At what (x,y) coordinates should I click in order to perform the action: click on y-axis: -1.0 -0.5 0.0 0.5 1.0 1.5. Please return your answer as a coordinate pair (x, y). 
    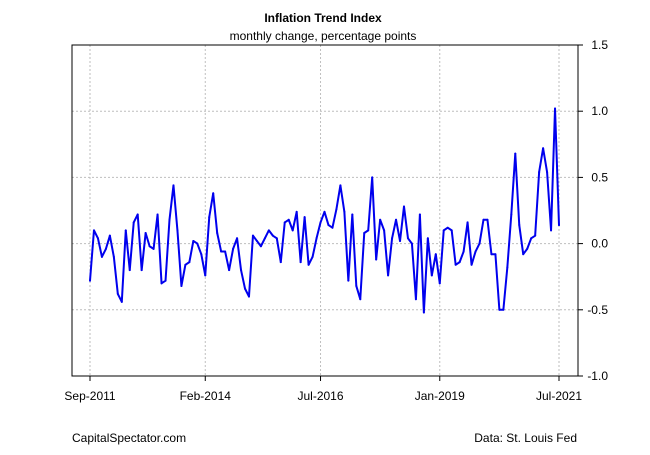
    Looking at the image, I should click on (593, 210).